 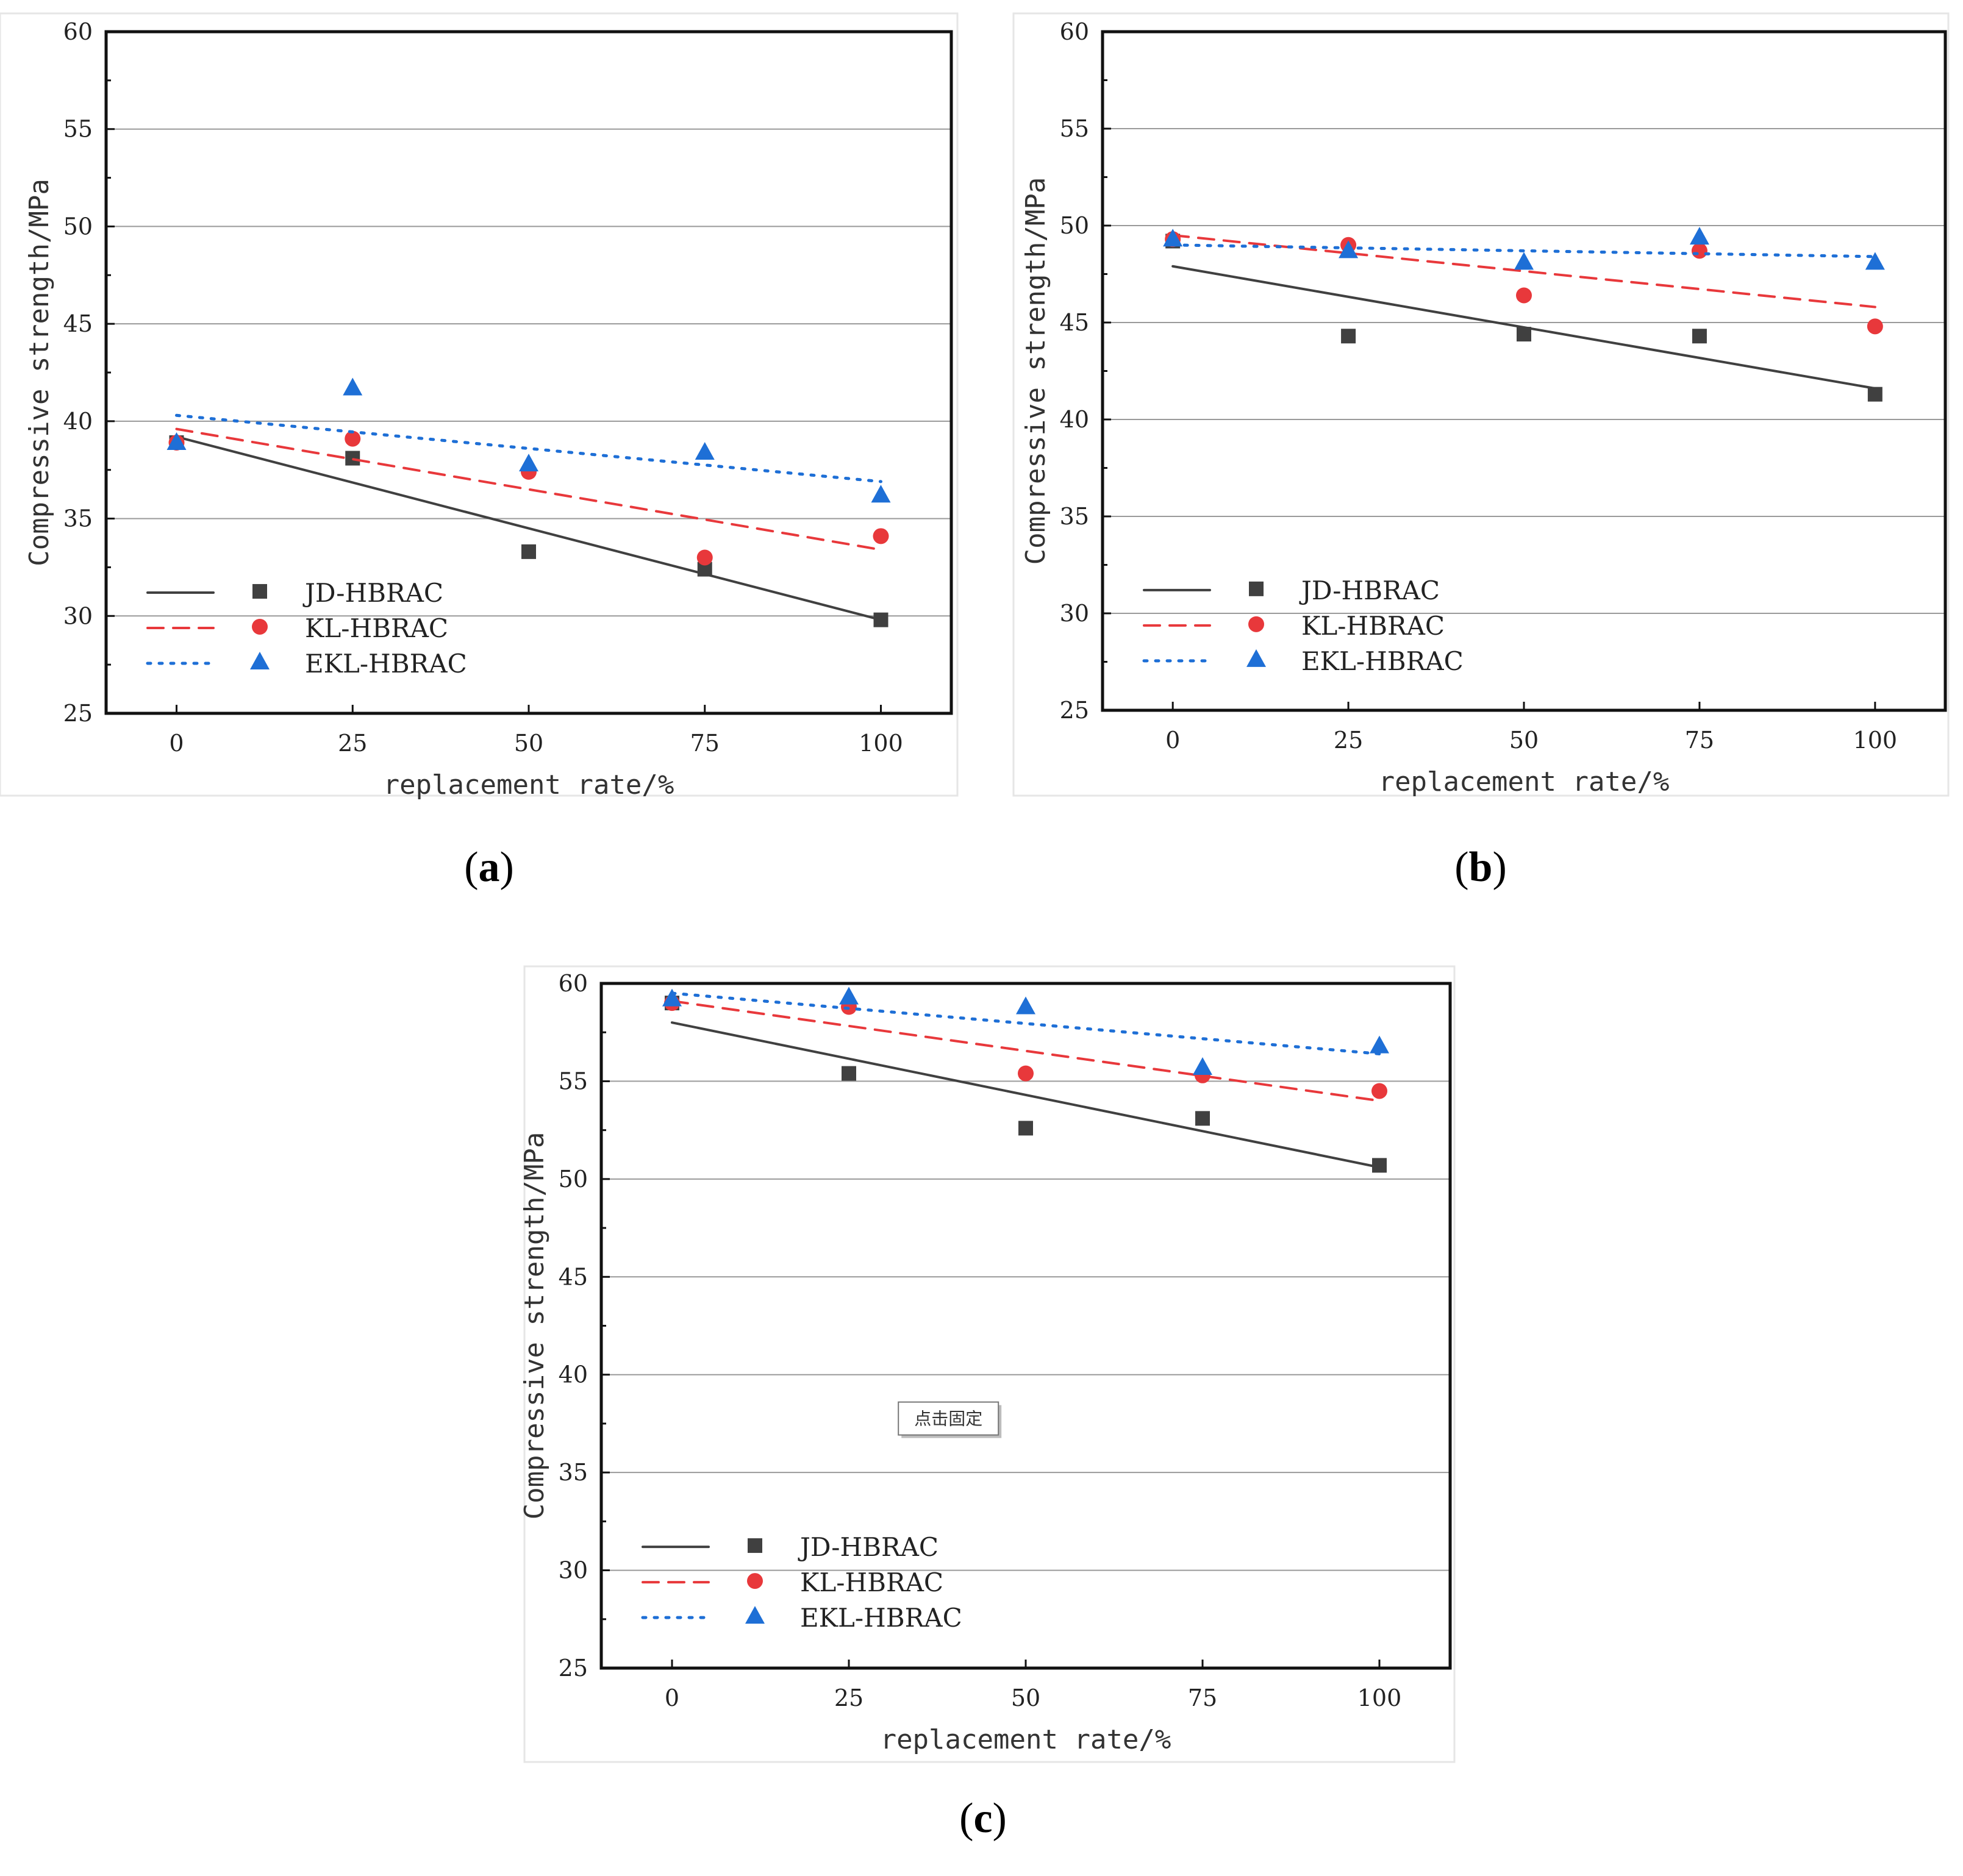 I want to click on panel-caption: (c), so click(x=983, y=1818).